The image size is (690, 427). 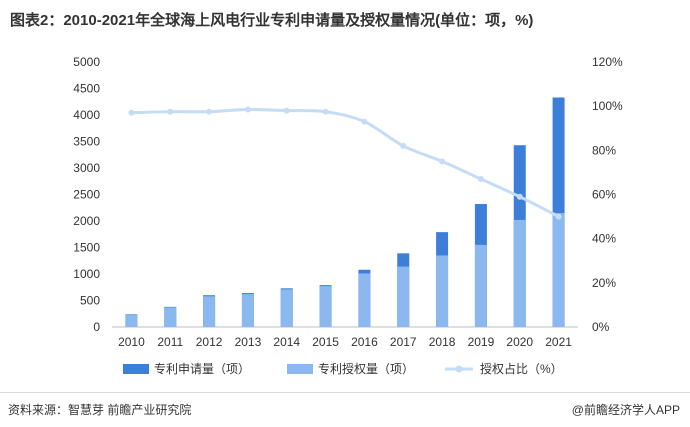 I want to click on legend-label-grant: 专利授权量（项）, so click(x=366, y=368).